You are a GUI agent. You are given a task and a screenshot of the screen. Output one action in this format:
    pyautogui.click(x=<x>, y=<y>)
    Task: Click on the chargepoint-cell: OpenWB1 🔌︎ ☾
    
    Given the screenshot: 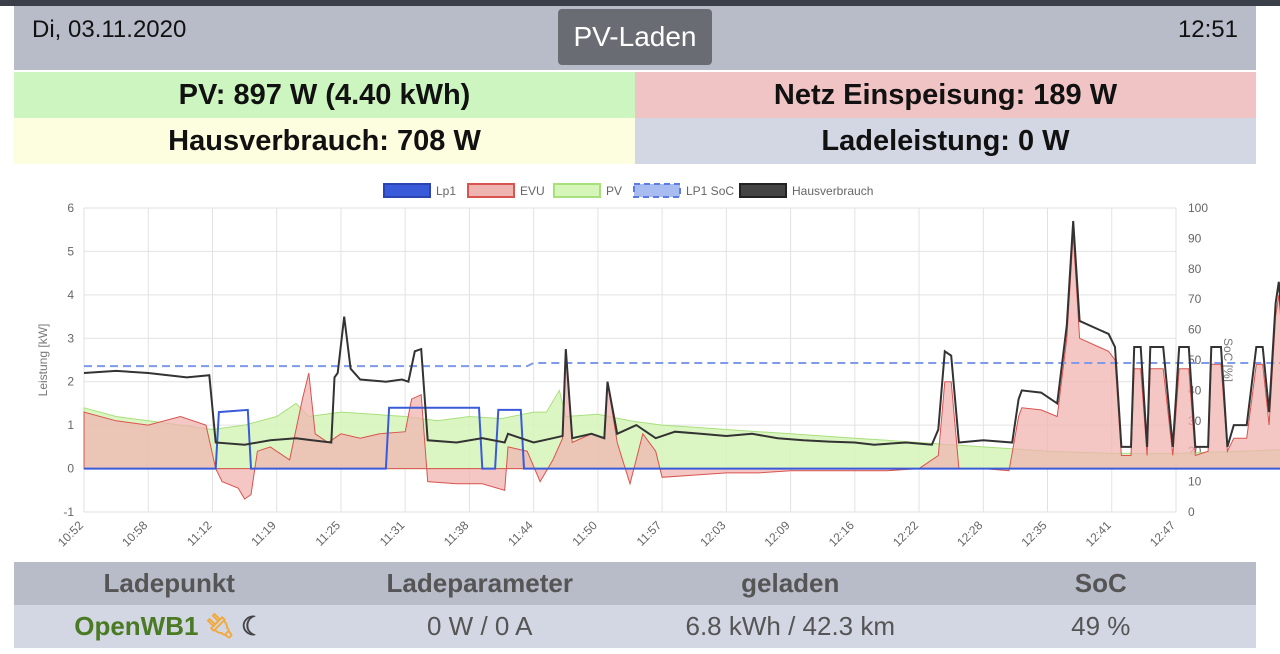 What is the action you would take?
    pyautogui.click(x=169, y=626)
    